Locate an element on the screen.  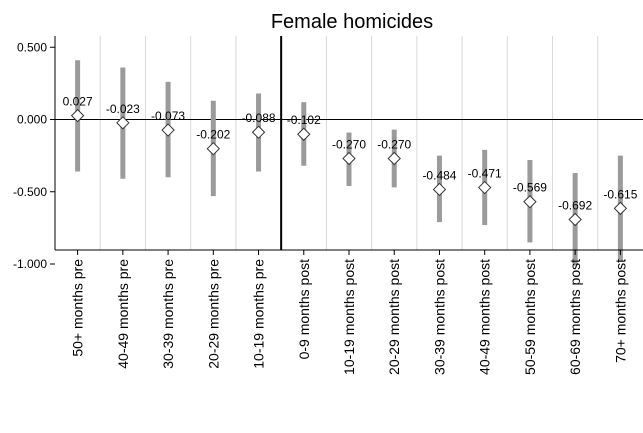
x-tick-label: 40-49 months pre is located at coordinates (123, 314).